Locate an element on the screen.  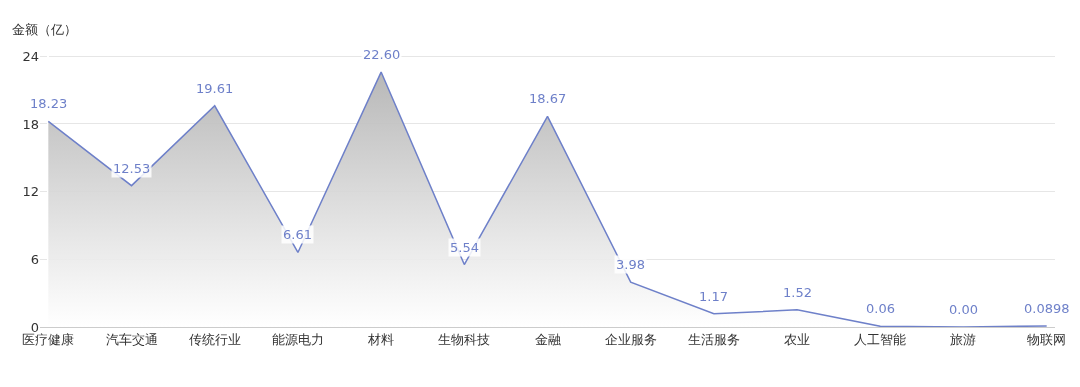
x-tick-label: 生物科技 is located at coordinates (464, 339).